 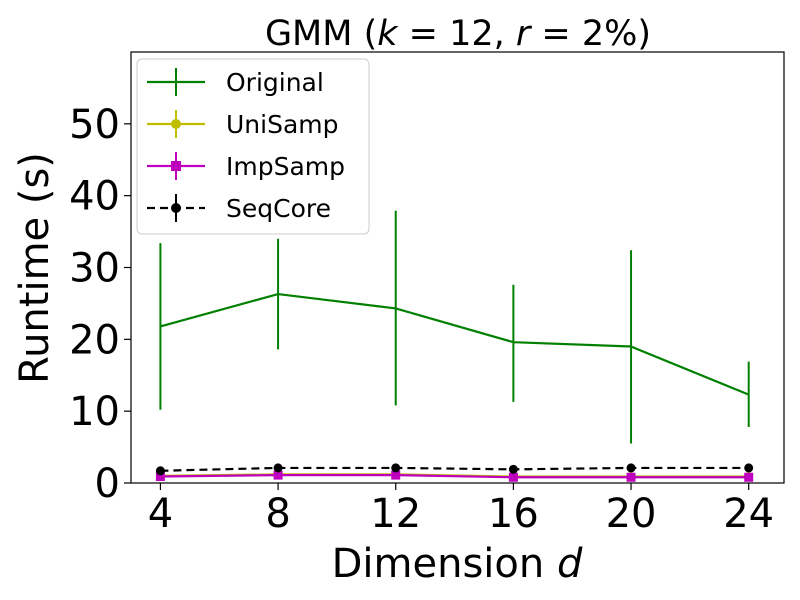 I want to click on y-axis: 0 10 20 30 40 50, so click(x=100, y=304).